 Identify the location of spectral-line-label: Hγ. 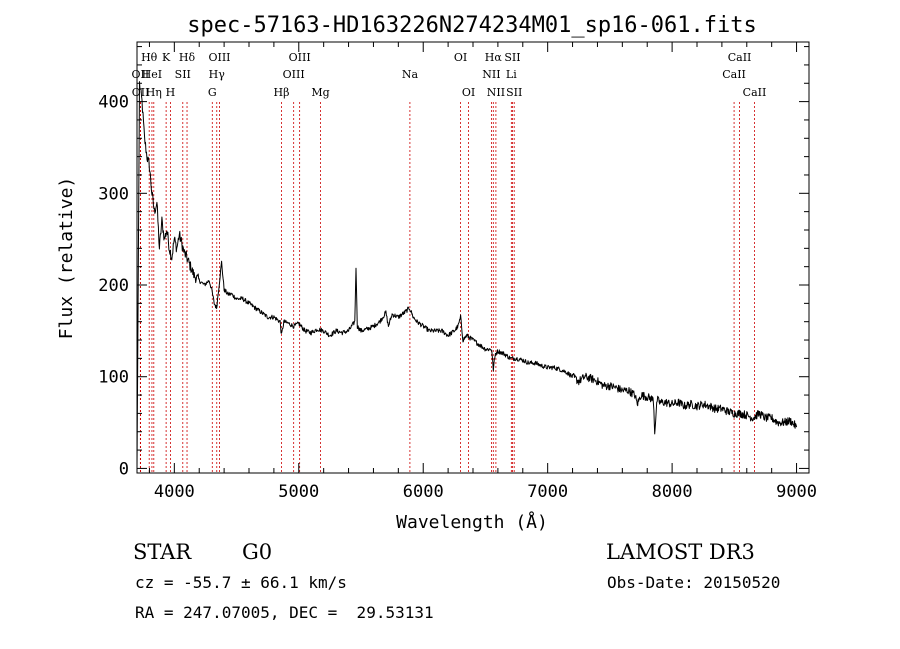
(217, 74).